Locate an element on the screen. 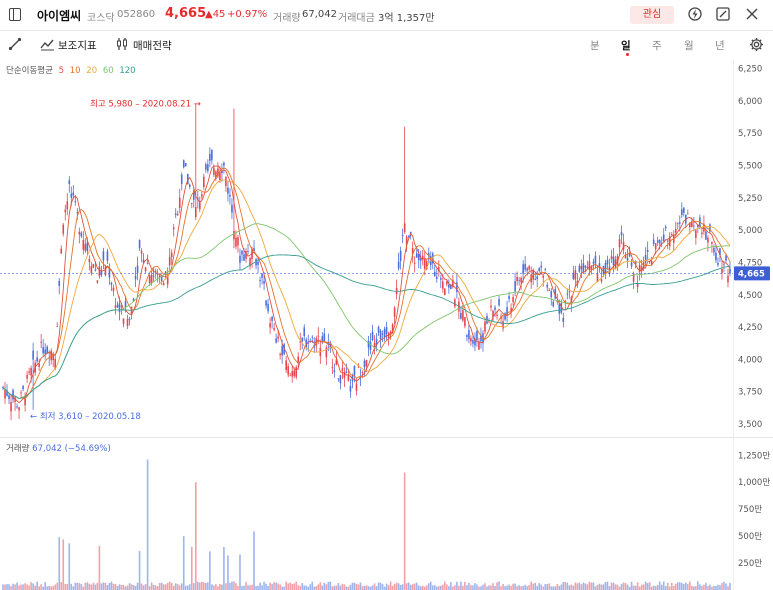 Image resolution: width=773 pixels, height=590 pixels. y-tick-label: 3,500 is located at coordinates (750, 425).